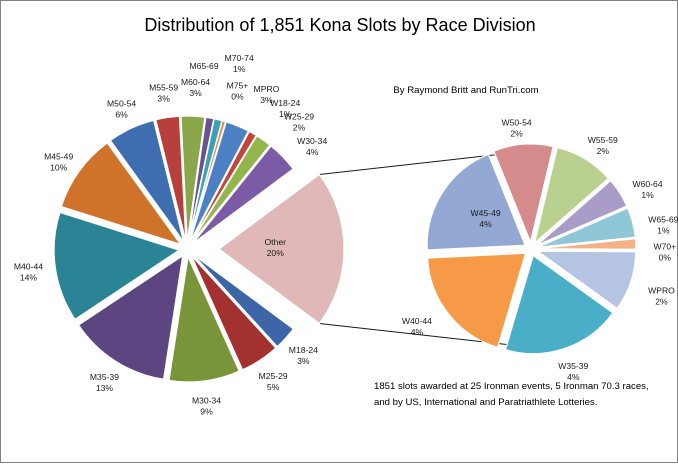 The width and height of the screenshot is (678, 464). Describe the element at coordinates (239, 69) in the screenshot. I see `percent-m70-74: 1%` at that location.